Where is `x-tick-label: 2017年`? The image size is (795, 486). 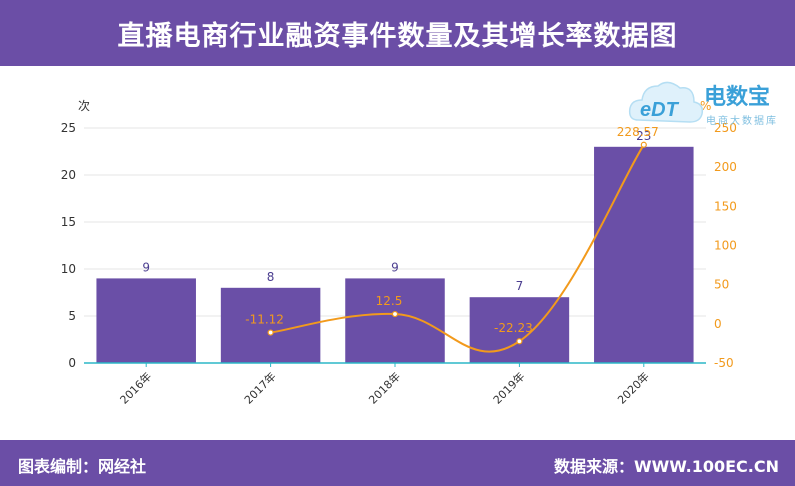 x-tick-label: 2017年 is located at coordinates (259, 387).